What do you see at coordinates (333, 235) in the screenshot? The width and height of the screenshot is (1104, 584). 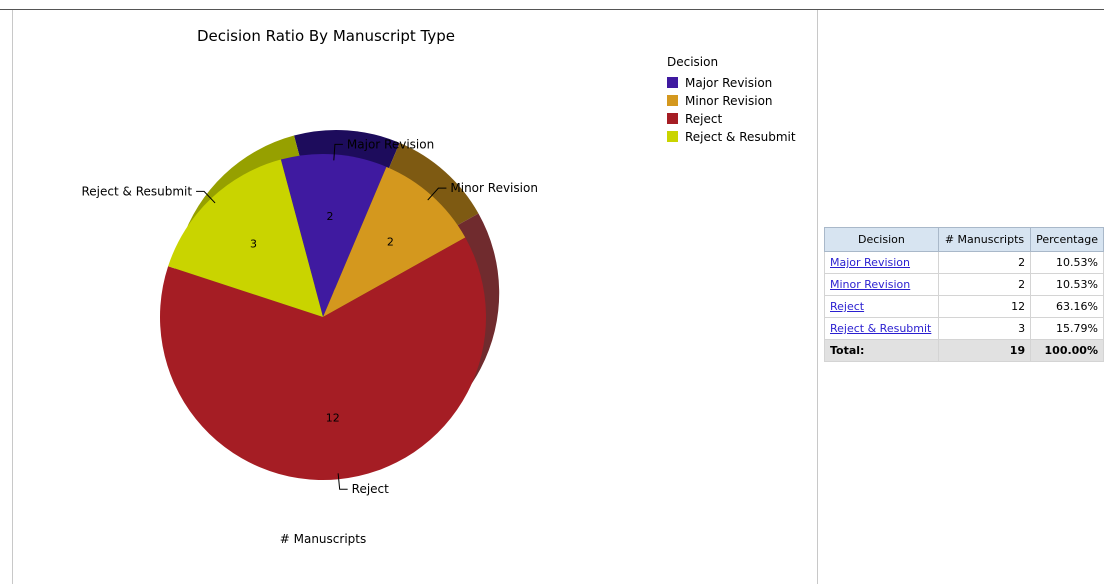 I see `pie-slice-major-revision` at bounding box center [333, 235].